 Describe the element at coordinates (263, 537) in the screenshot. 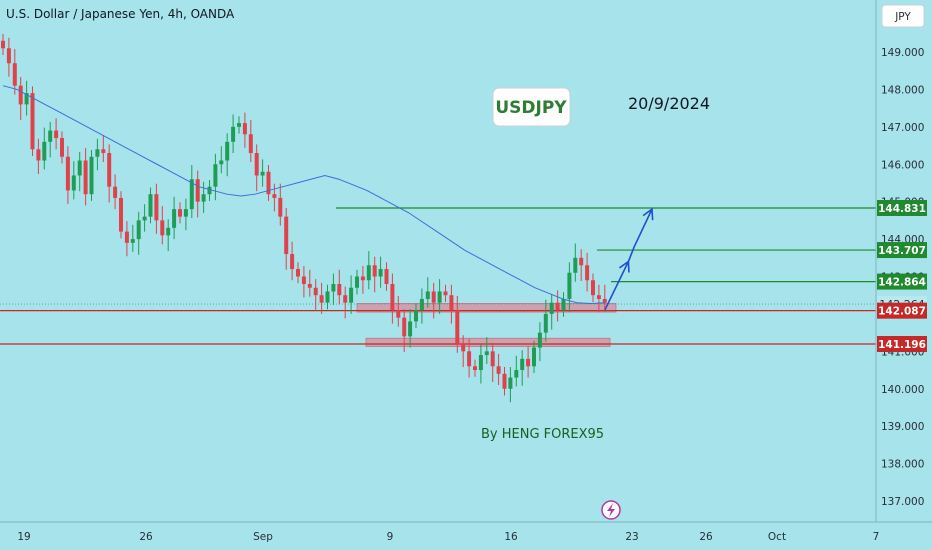

I see `time-tick-label: Sep` at that location.